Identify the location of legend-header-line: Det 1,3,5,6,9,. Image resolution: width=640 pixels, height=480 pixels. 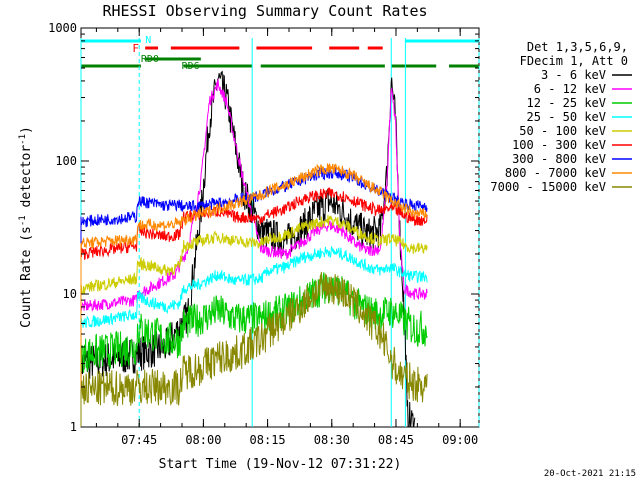
(577, 47).